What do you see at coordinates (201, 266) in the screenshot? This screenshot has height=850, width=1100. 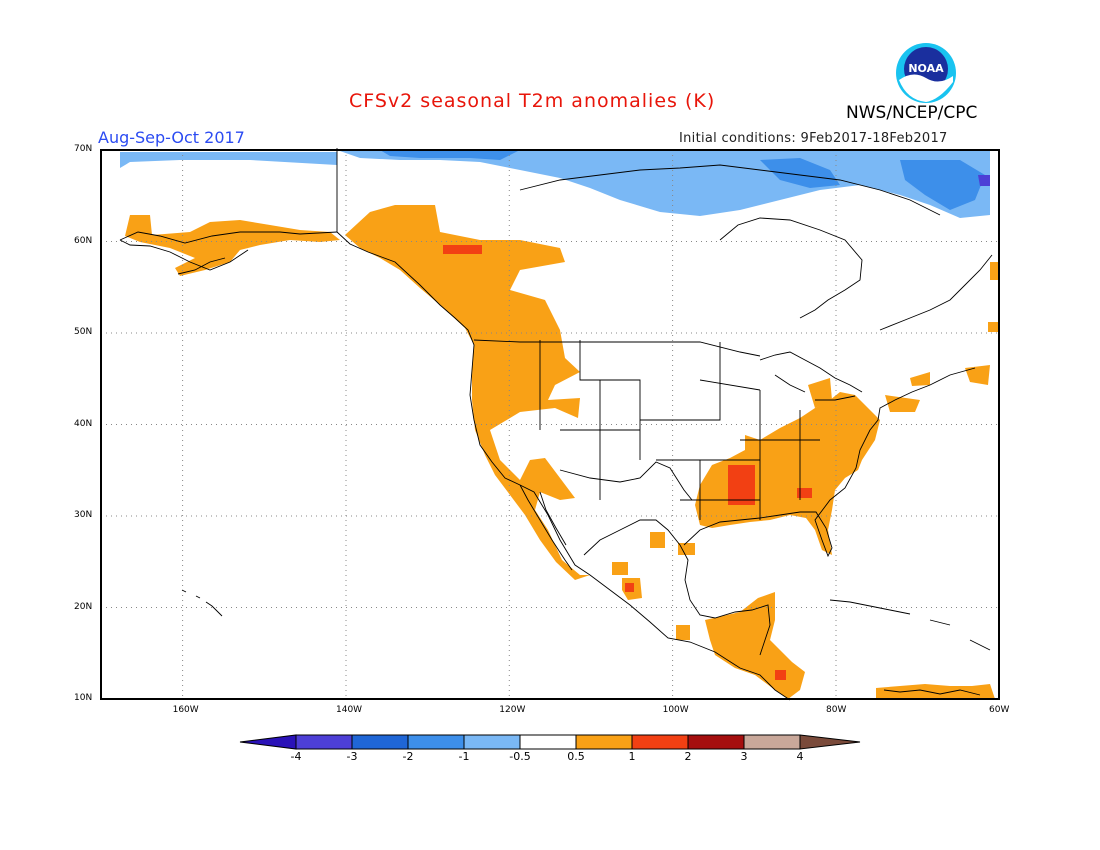 I see `alaska-peninsula` at bounding box center [201, 266].